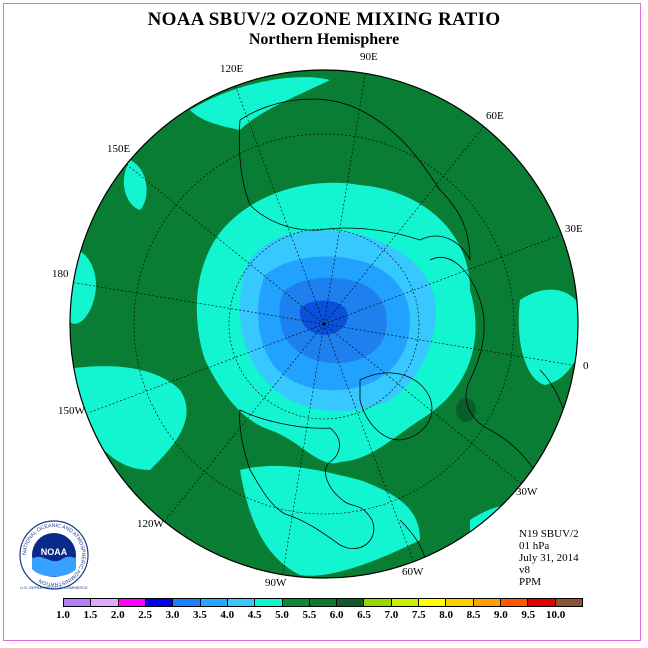  I want to click on meridian-120e, so click(279, 204).